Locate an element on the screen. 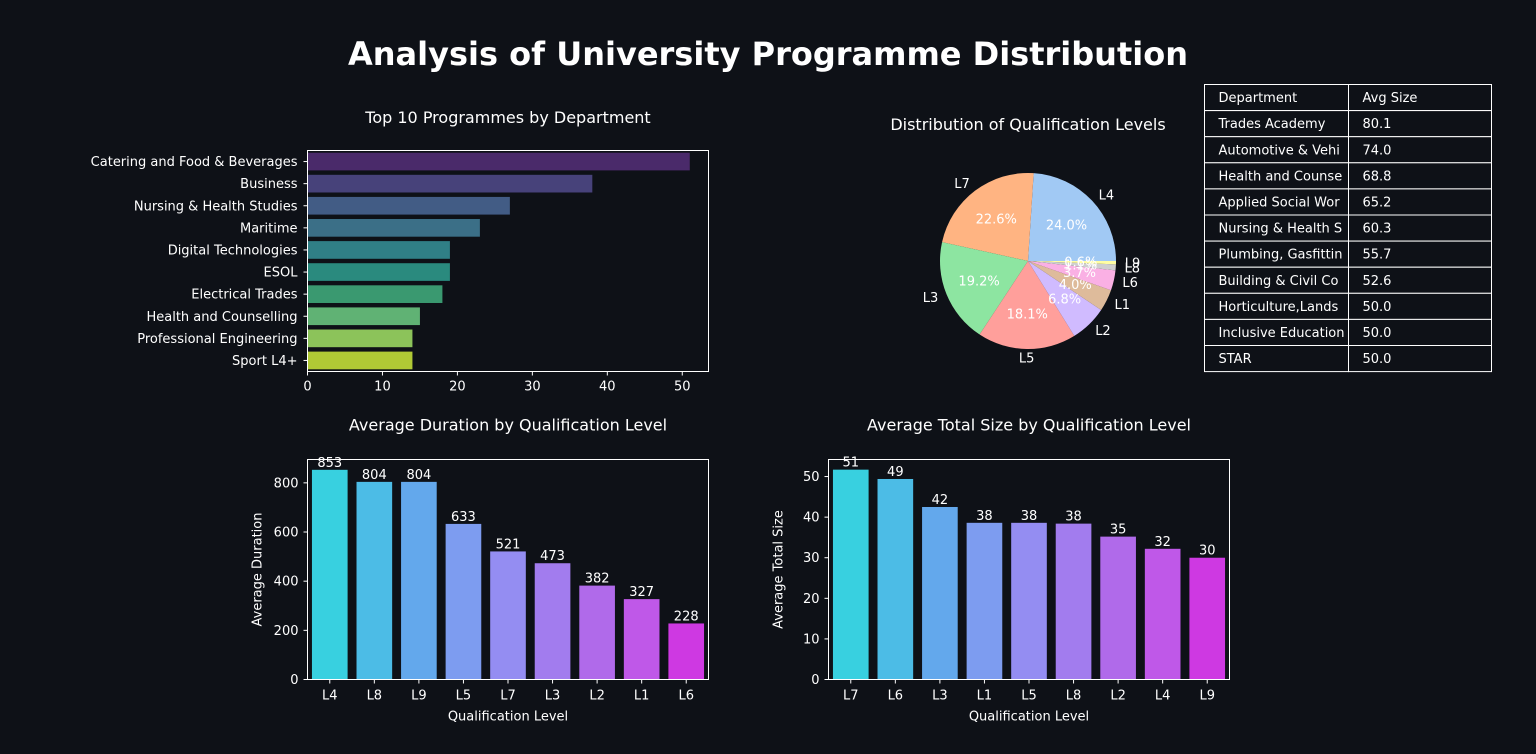 The height and width of the screenshot is (754, 1536). y-tick-label: Nursing & Health Studies is located at coordinates (216, 206).